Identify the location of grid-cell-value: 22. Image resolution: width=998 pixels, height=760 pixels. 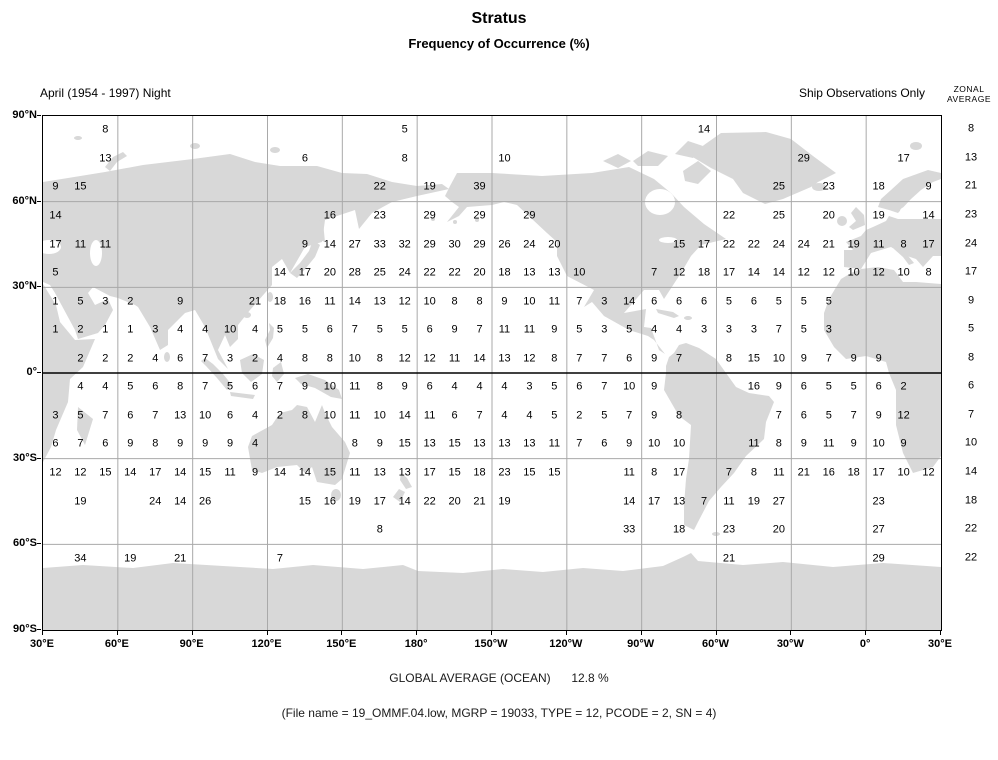
(729, 244).